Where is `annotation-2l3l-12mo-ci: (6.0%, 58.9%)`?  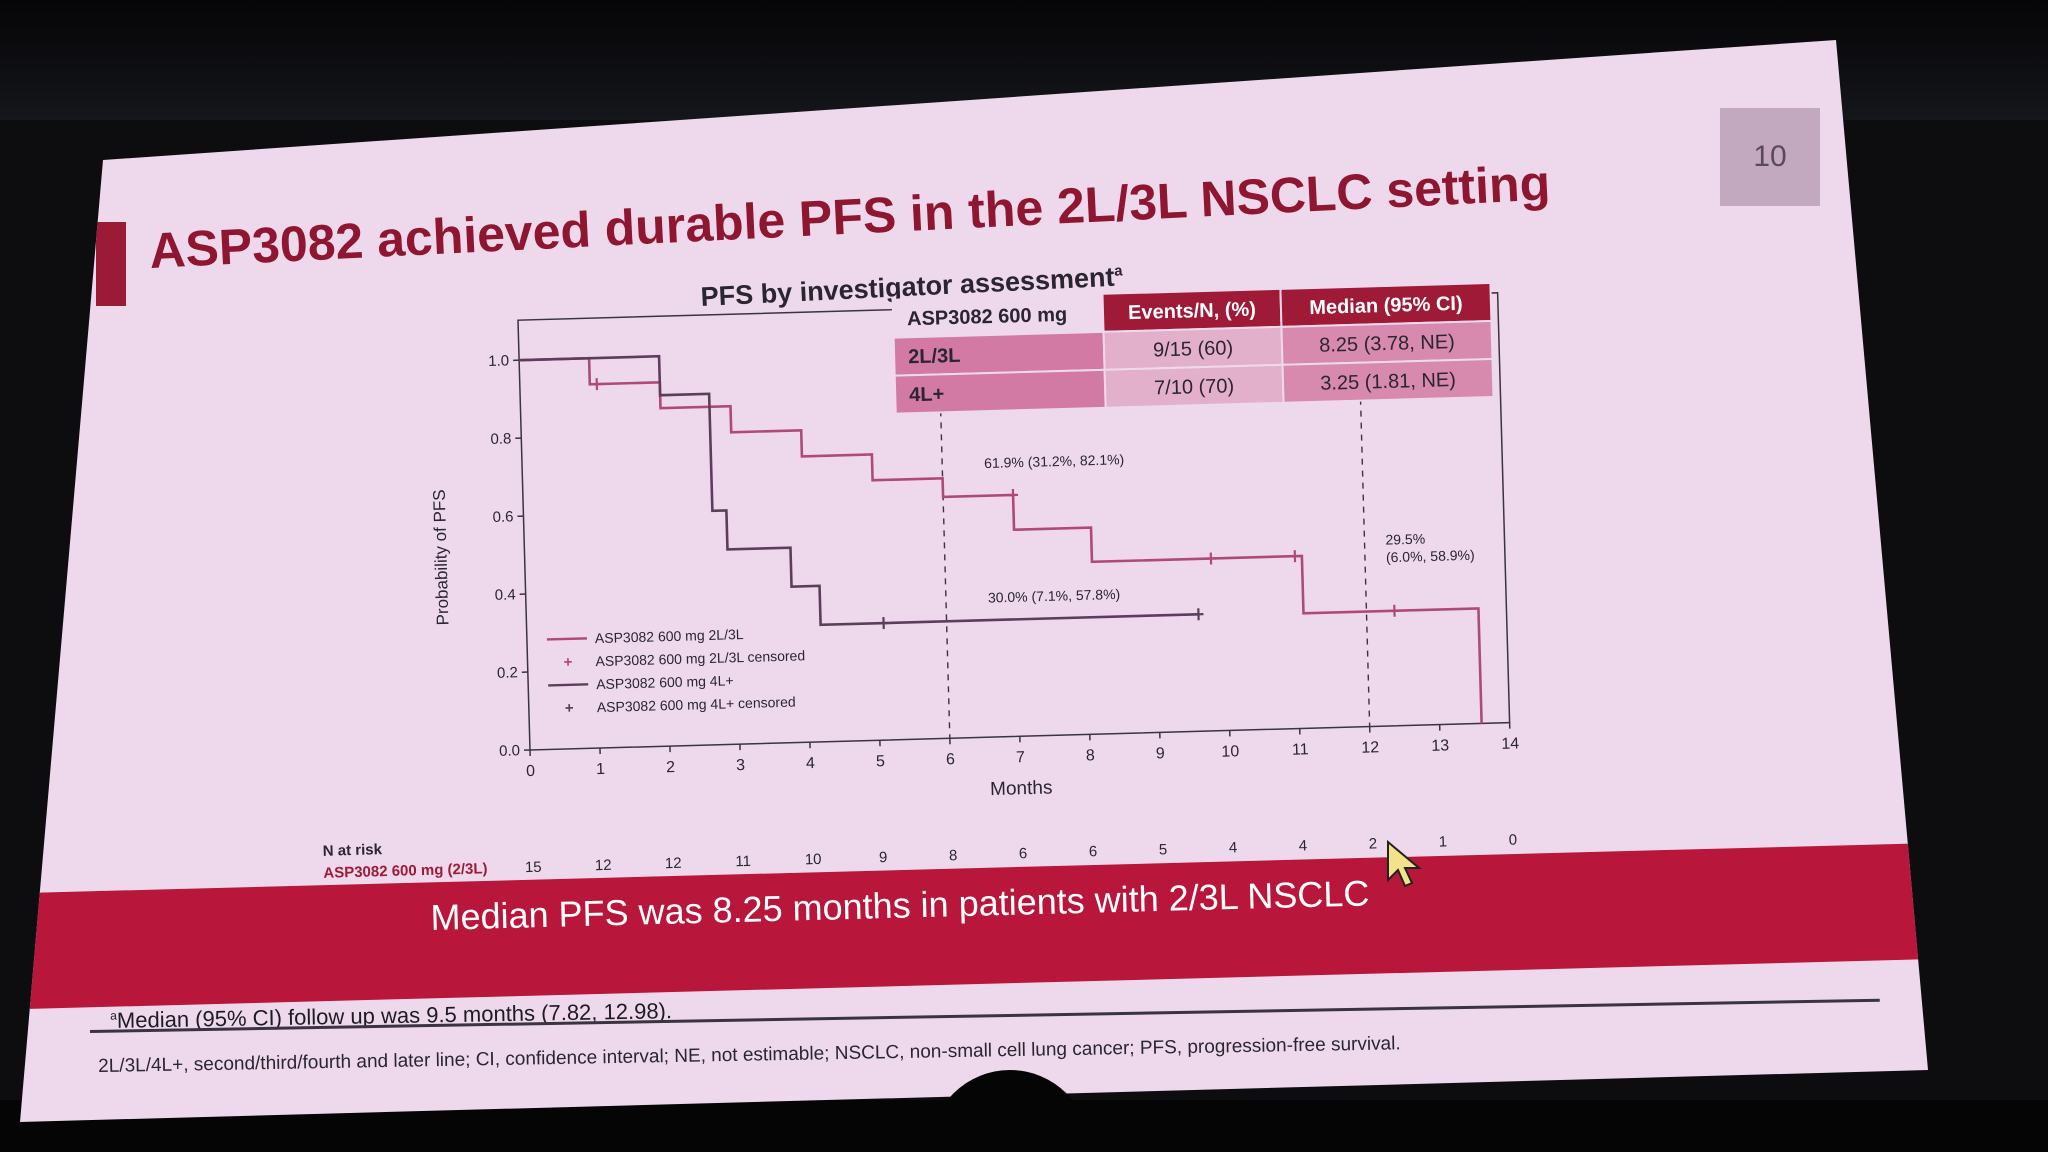
annotation-2l3l-12mo-ci: (6.0%, 58.9%) is located at coordinates (1430, 556).